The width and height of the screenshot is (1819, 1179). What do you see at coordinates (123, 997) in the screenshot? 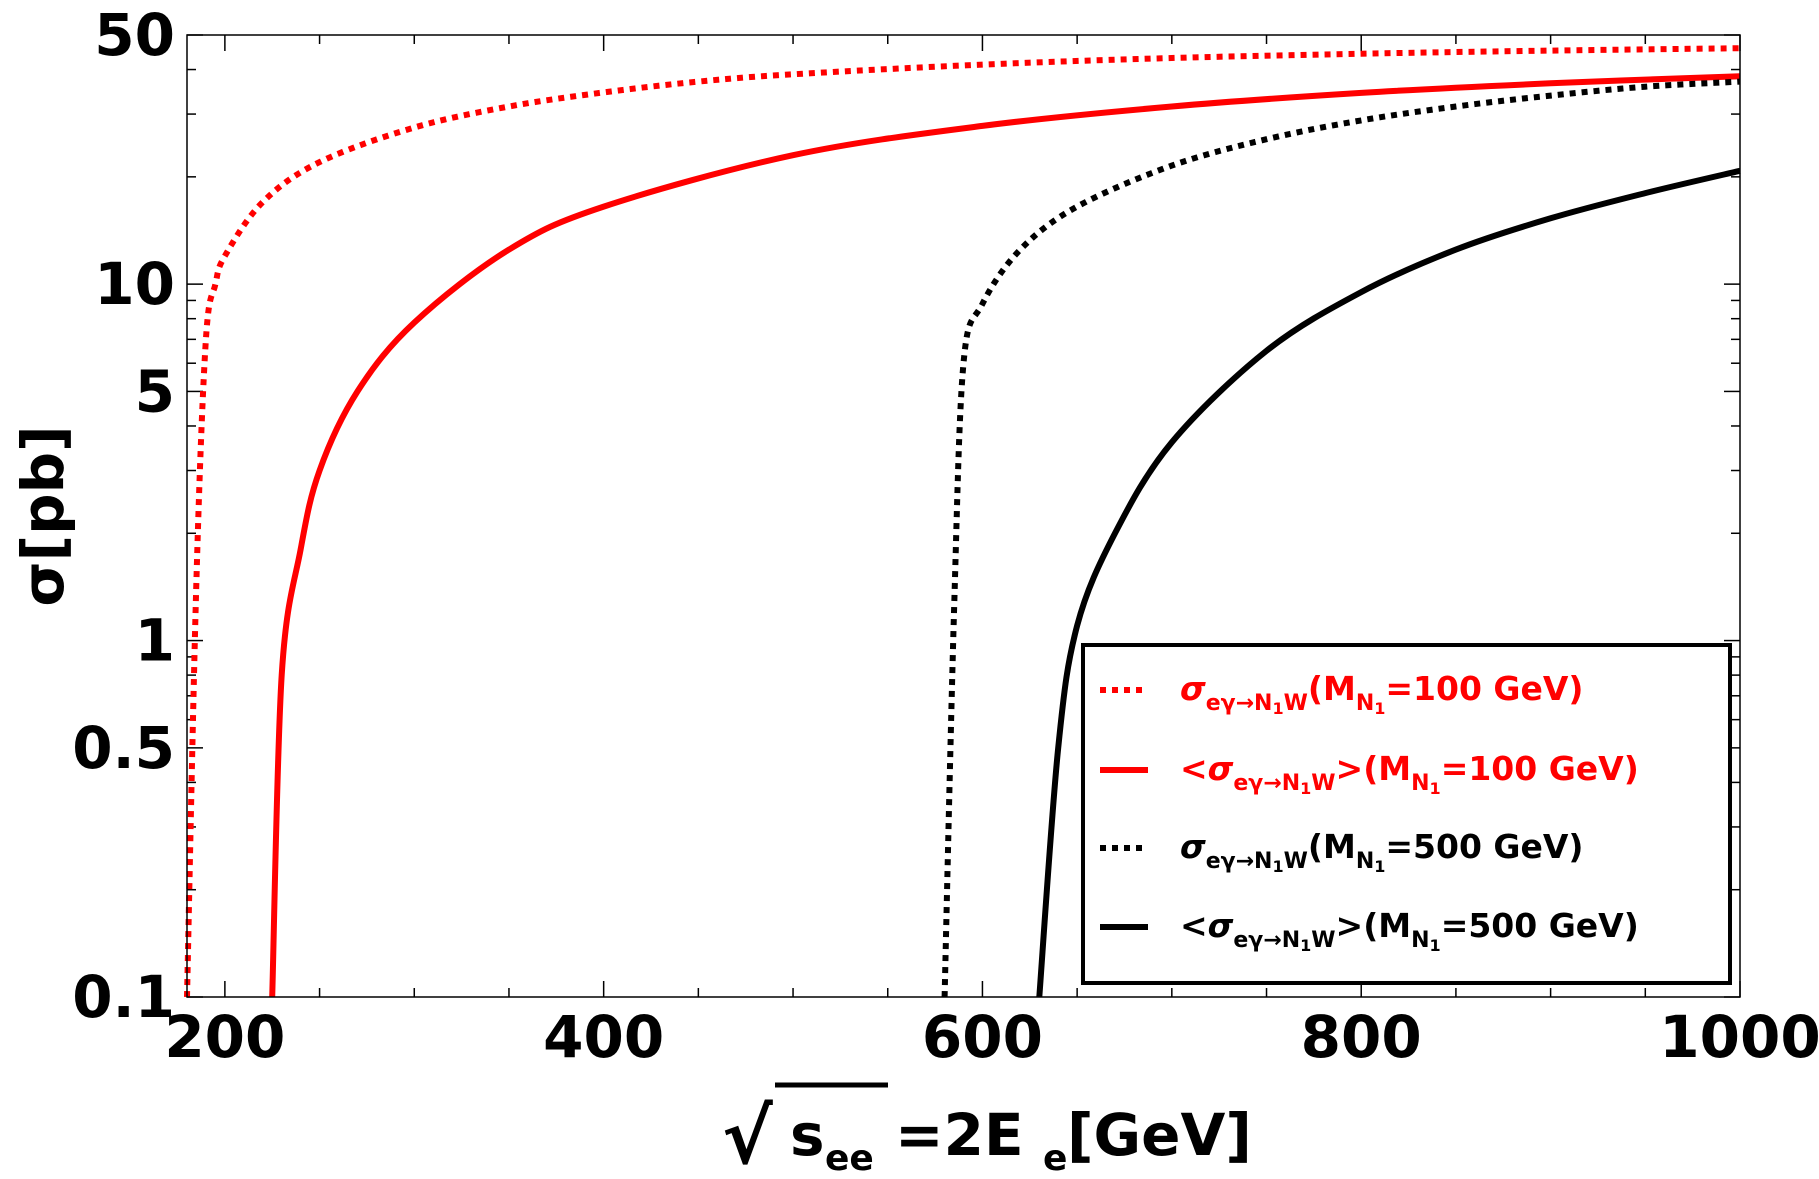
I see `y-tick-label: 0.1` at bounding box center [123, 997].